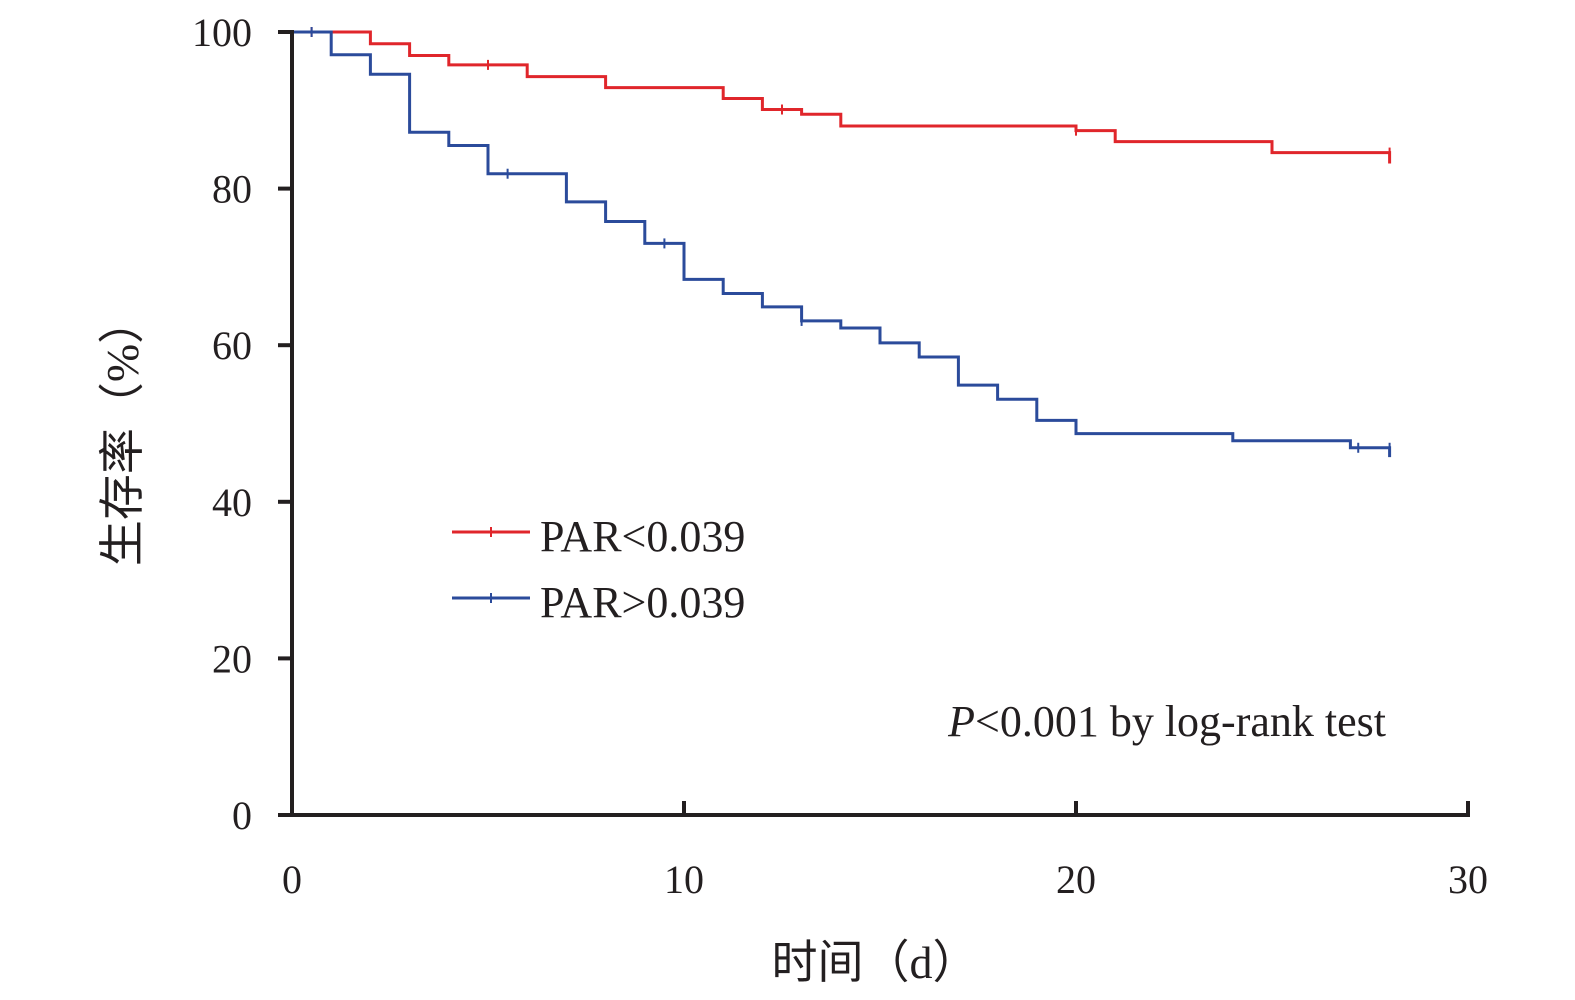 Image resolution: width=1575 pixels, height=1000 pixels. I want to click on x-tick-label: 10, so click(684, 879).